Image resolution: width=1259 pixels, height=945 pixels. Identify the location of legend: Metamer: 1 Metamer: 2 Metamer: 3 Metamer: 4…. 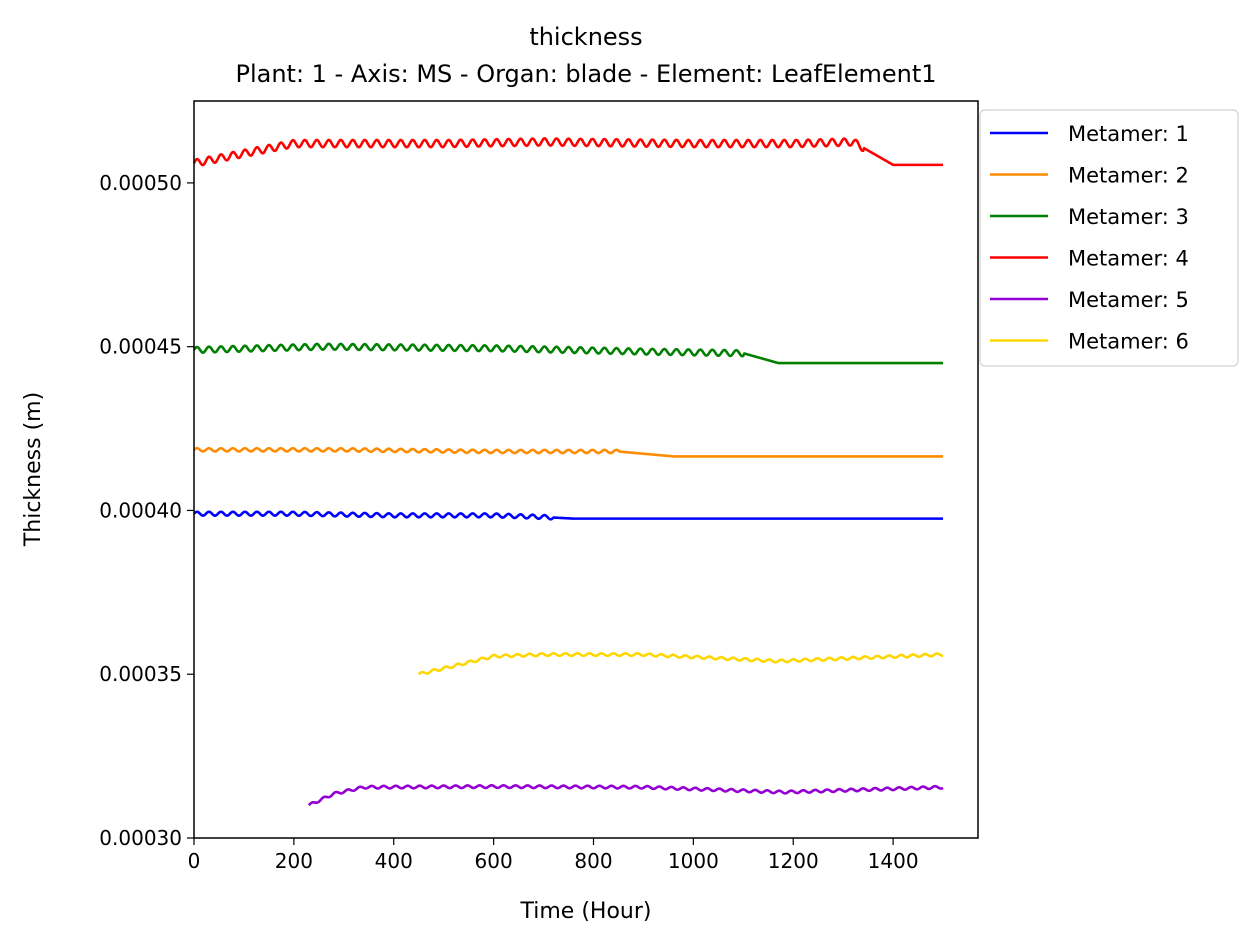
(1109, 238).